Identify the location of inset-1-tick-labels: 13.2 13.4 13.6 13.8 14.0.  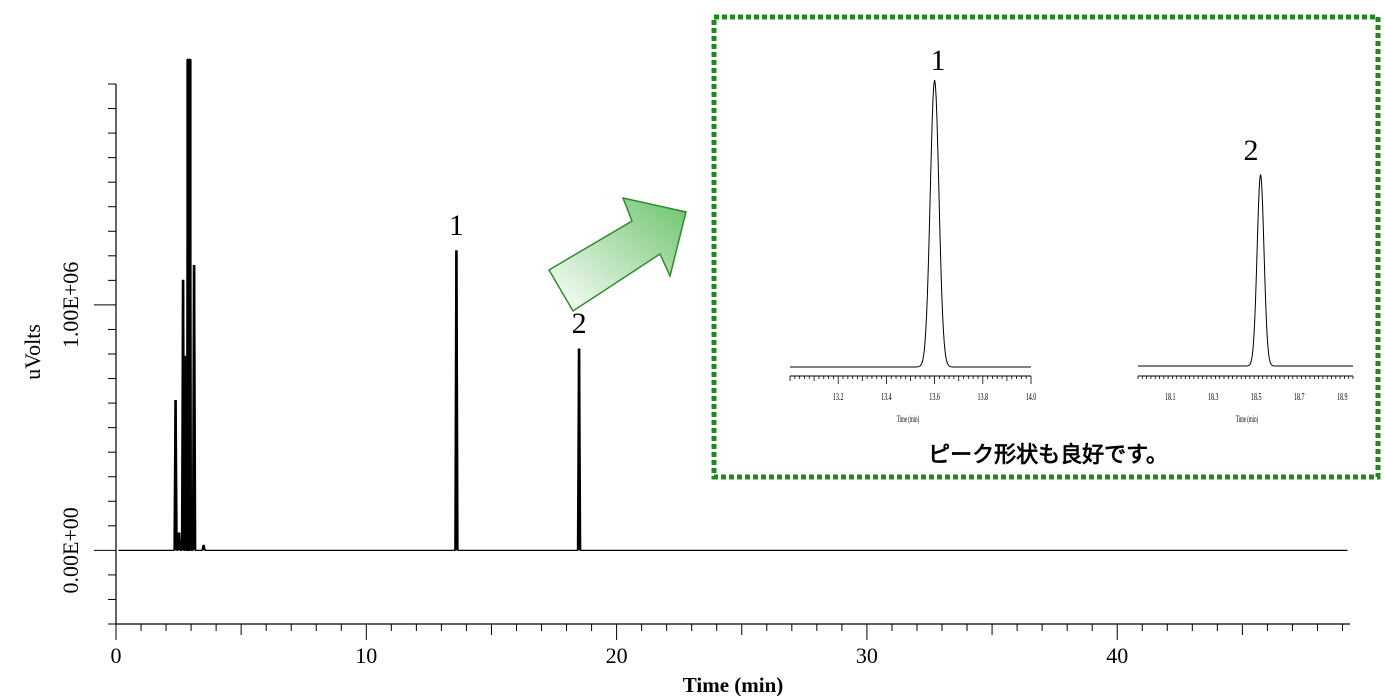
(935, 396).